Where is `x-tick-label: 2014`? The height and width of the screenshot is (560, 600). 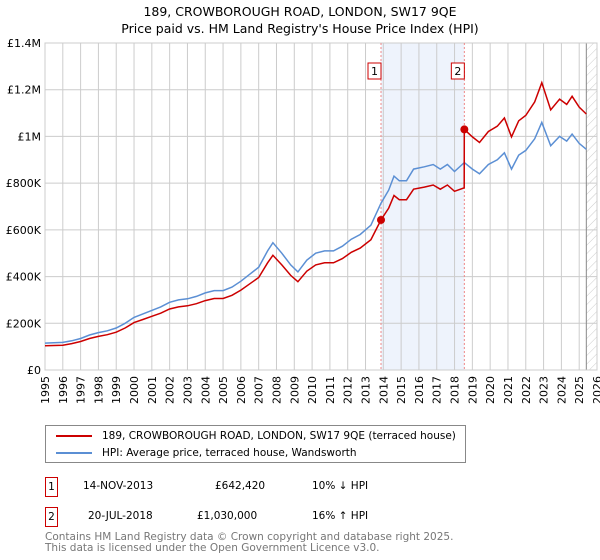
x-tick-label: 2014 is located at coordinates (383, 390).